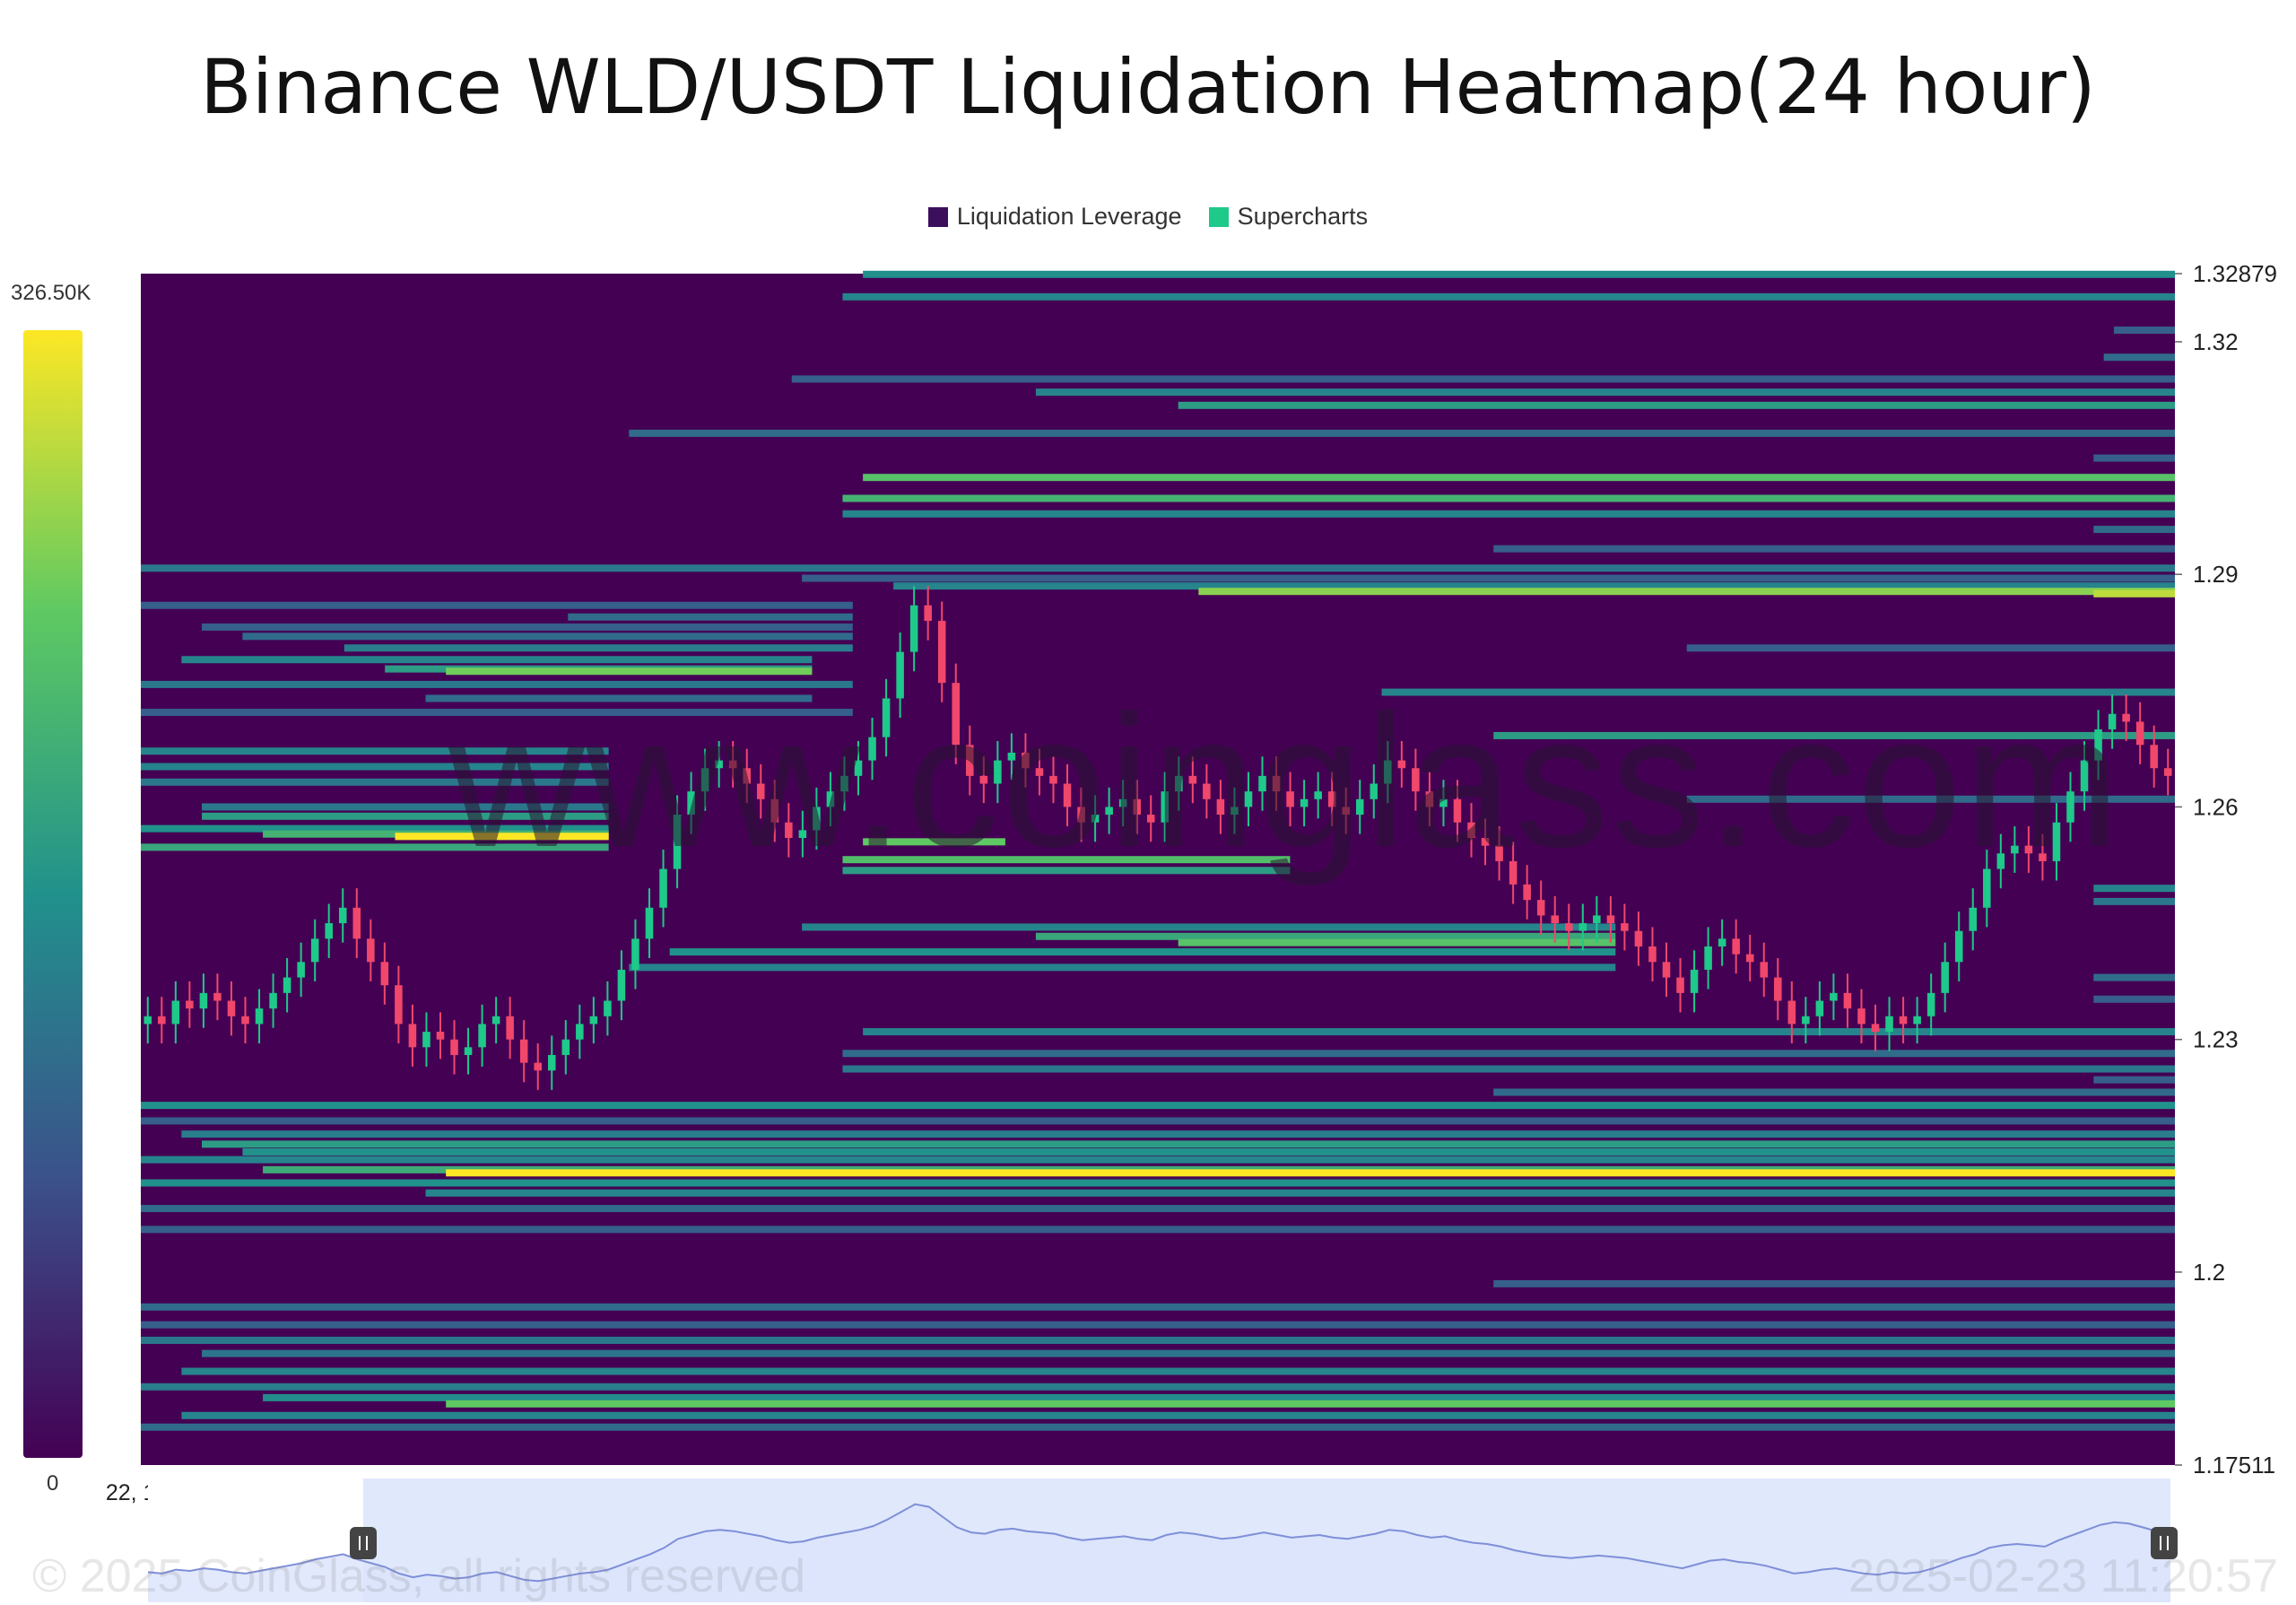 The width and height of the screenshot is (2296, 1605). Describe the element at coordinates (2216, 806) in the screenshot. I see `y-tick-label-3: 1.26` at that location.